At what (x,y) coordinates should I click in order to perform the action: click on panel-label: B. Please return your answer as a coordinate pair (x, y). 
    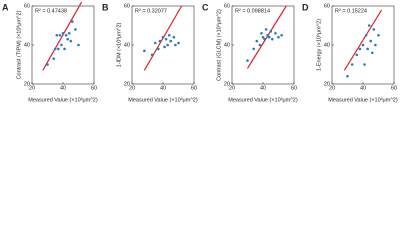
    Looking at the image, I should click on (105, 7).